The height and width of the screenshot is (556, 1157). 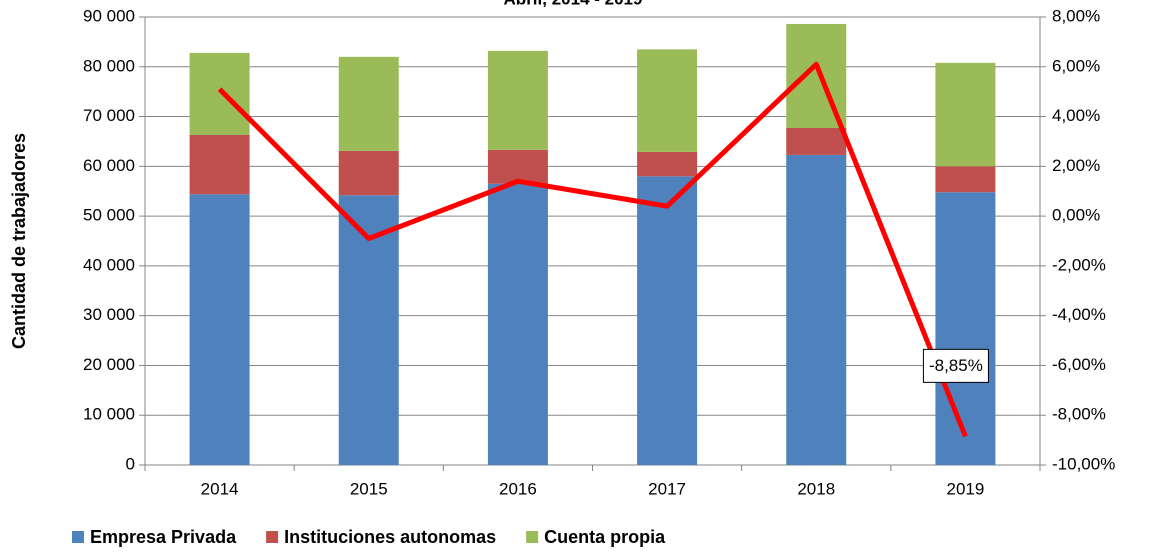 I want to click on y2-tick-label: -4,00%, so click(x=1079, y=314).